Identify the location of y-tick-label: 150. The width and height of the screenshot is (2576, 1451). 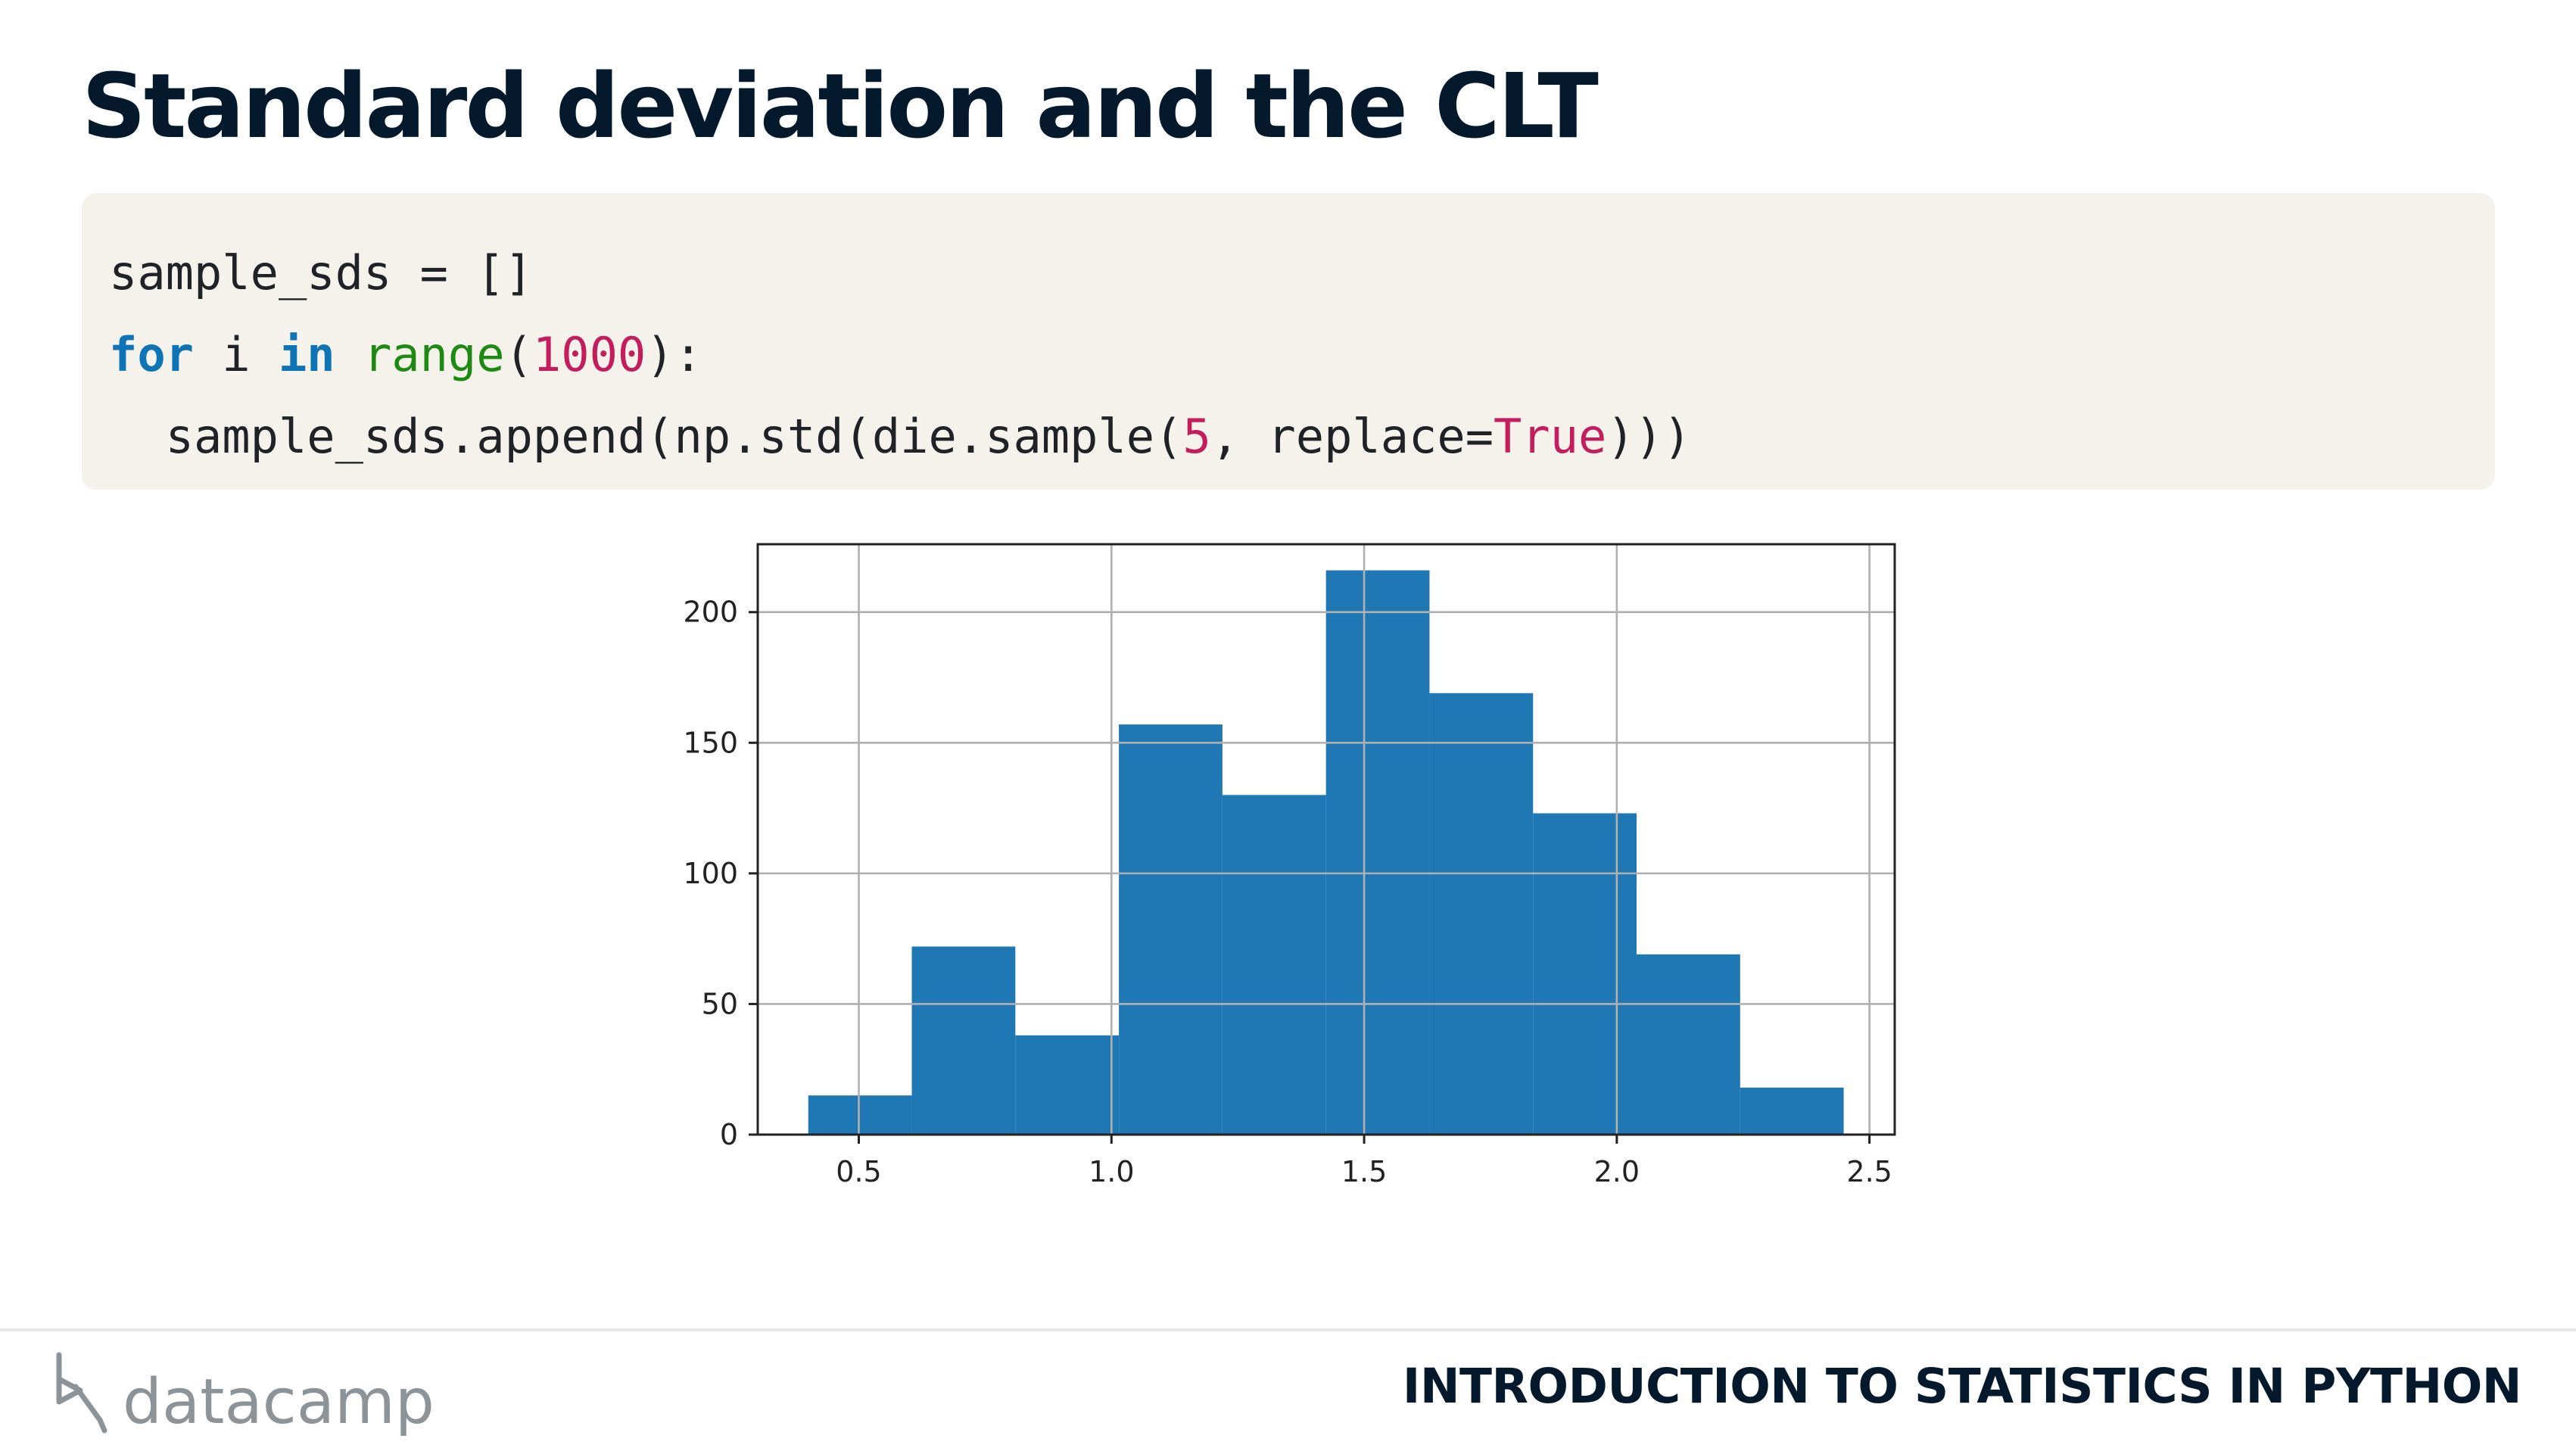
(710, 742).